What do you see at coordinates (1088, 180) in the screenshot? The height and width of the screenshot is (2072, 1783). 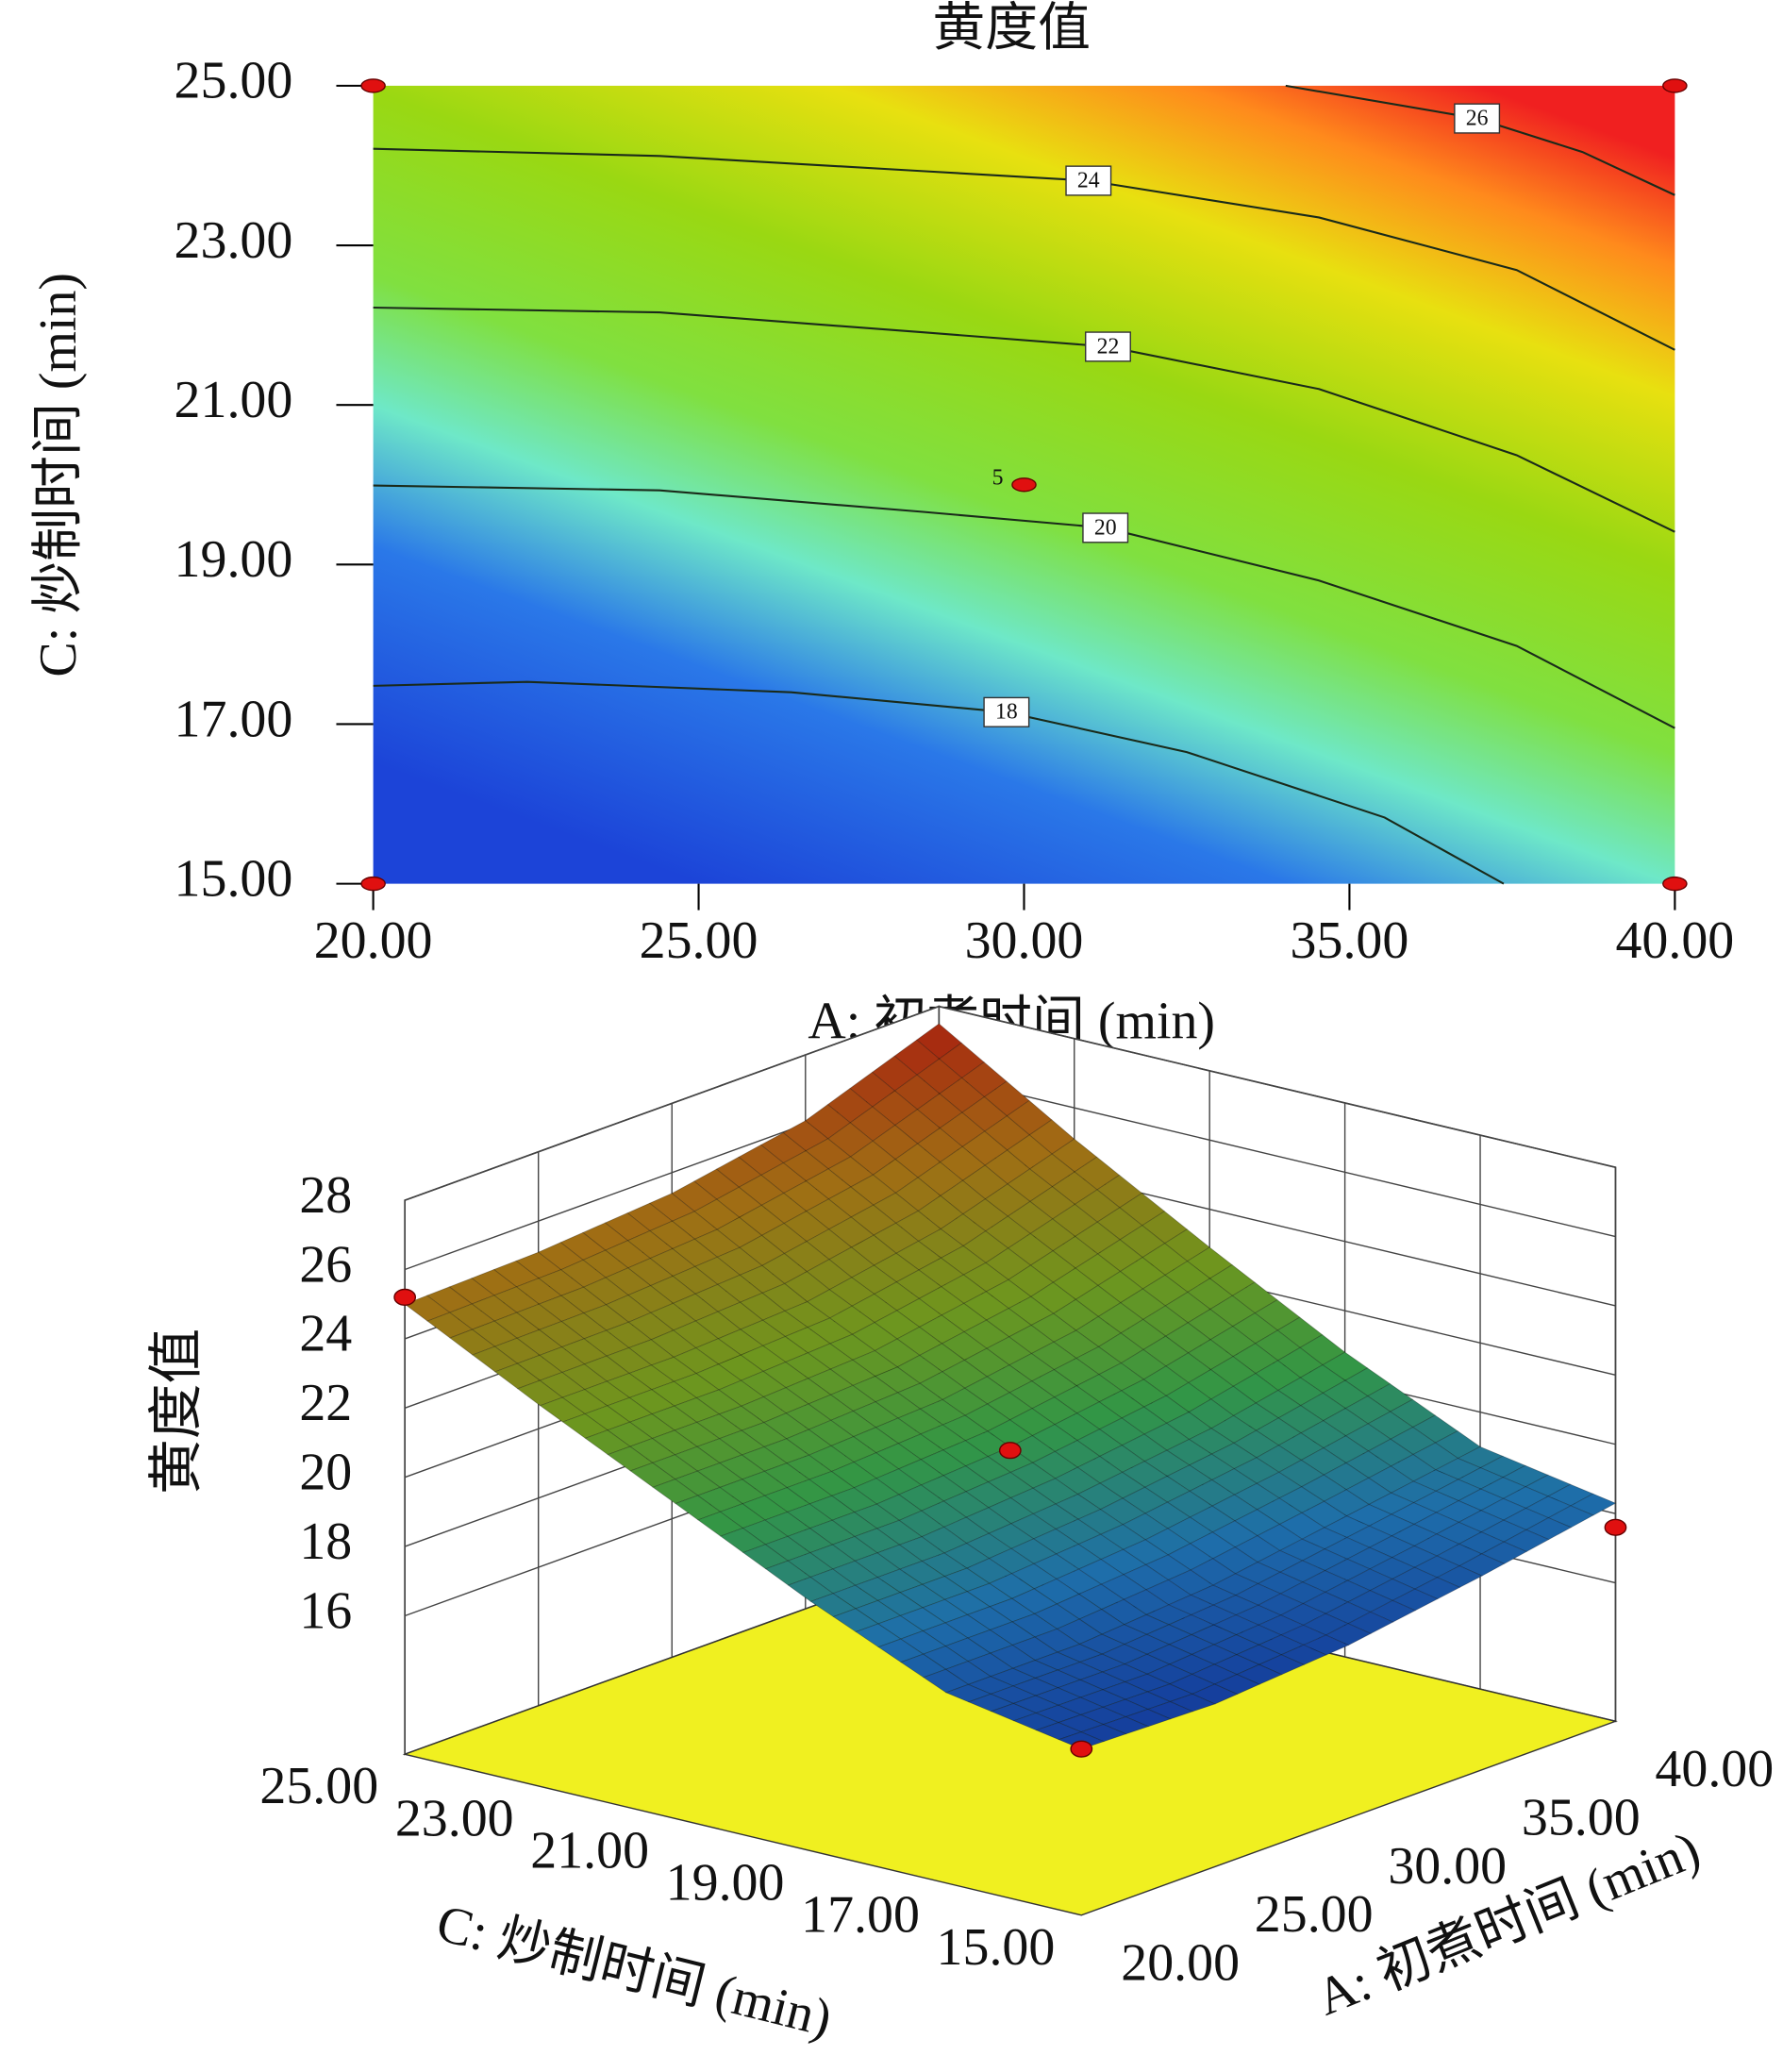 I see `contour-label: 24` at bounding box center [1088, 180].